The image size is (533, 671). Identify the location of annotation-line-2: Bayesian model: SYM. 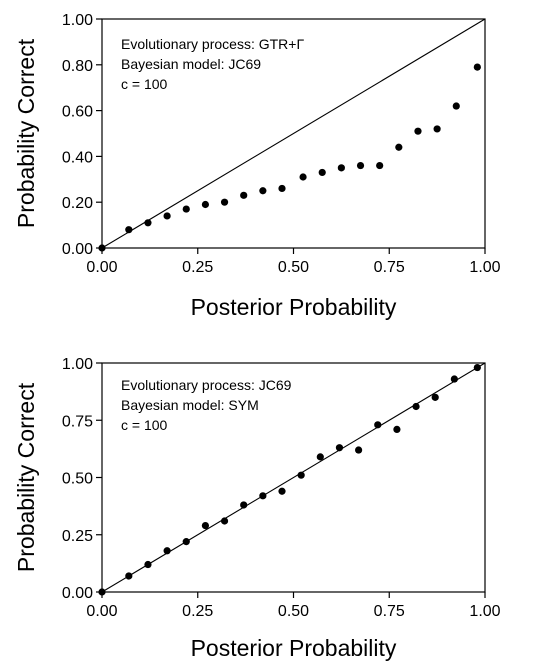
(190, 405).